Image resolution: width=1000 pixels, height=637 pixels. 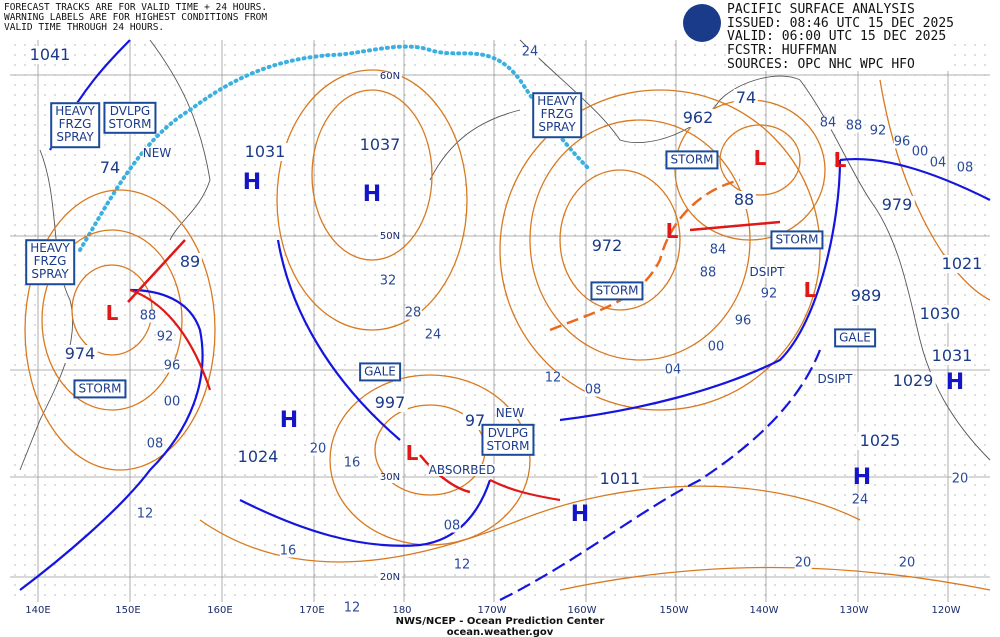 What do you see at coordinates (402, 610) in the screenshot?
I see `longitude-label: 180` at bounding box center [402, 610].